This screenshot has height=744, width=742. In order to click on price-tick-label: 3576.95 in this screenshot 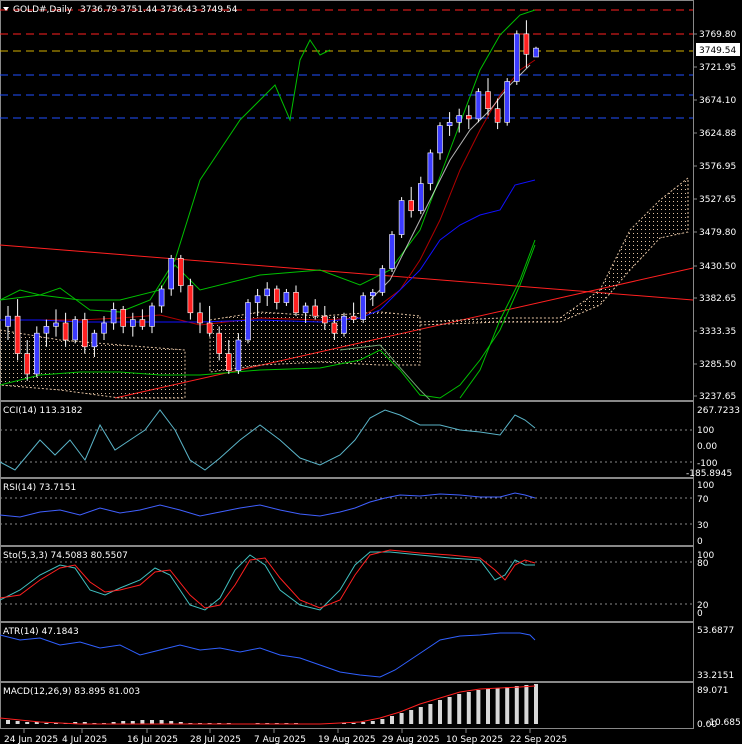, I will do `click(717, 167)`.